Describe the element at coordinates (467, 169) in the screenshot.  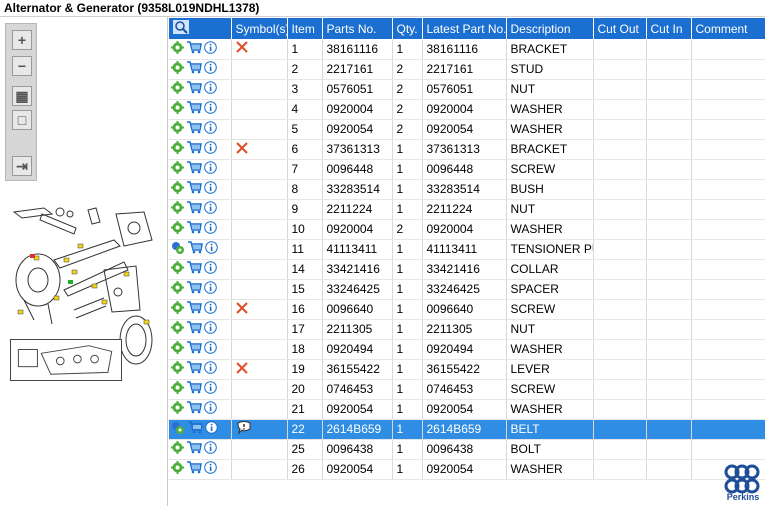
I see `table-row: 7 0096448 1 0096448 SCREW` at that location.